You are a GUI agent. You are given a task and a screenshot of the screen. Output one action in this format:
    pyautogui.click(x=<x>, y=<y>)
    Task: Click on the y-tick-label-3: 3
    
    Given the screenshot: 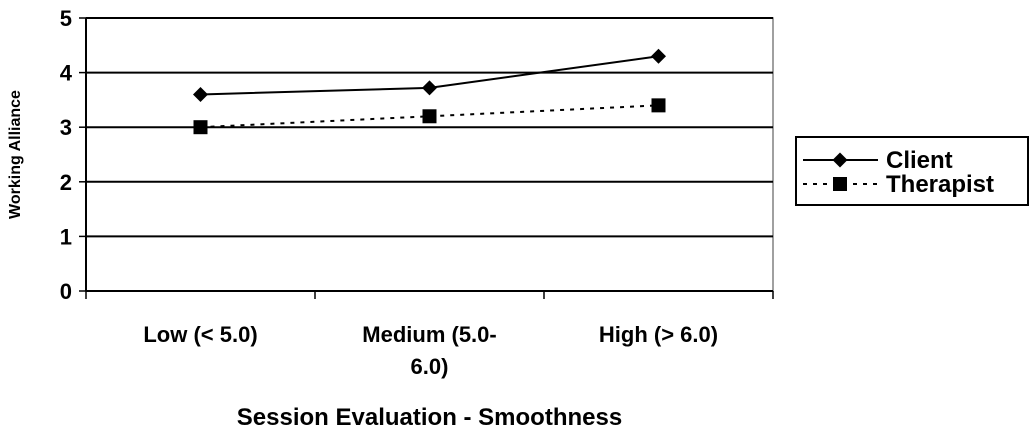 What is the action you would take?
    pyautogui.click(x=66, y=127)
    